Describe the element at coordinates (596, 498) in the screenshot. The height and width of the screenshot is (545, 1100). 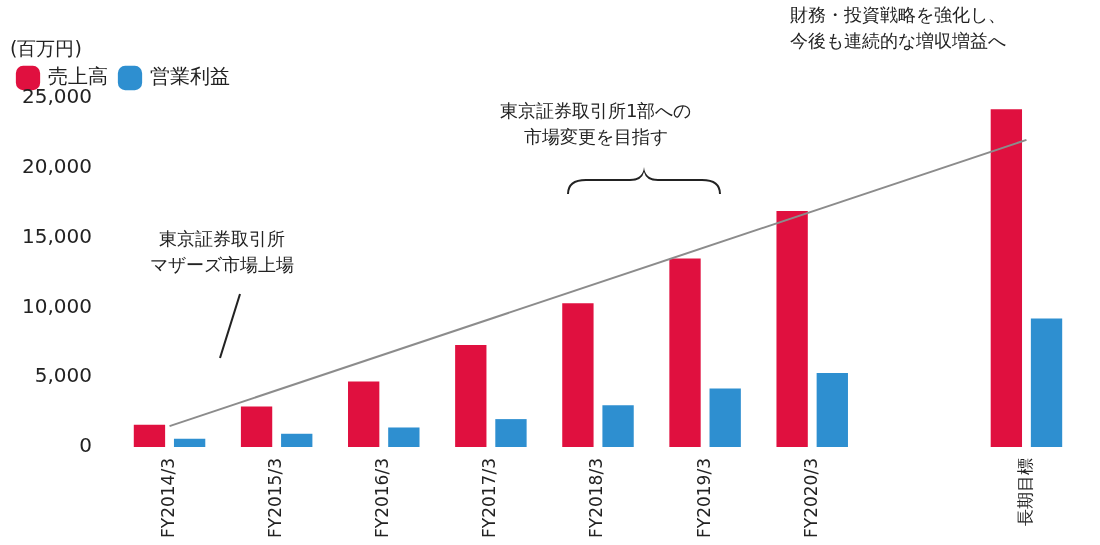
I see `x-tick-label: FY2018/3` at that location.